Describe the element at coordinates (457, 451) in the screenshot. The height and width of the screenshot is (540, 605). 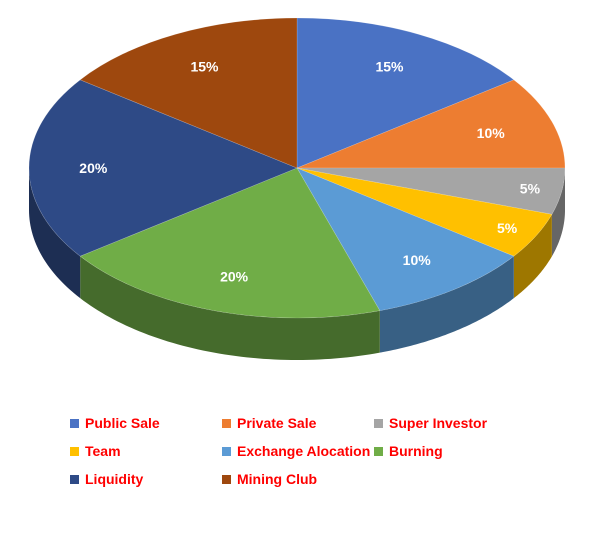
I see `legend-item-burning: Burning` at that location.